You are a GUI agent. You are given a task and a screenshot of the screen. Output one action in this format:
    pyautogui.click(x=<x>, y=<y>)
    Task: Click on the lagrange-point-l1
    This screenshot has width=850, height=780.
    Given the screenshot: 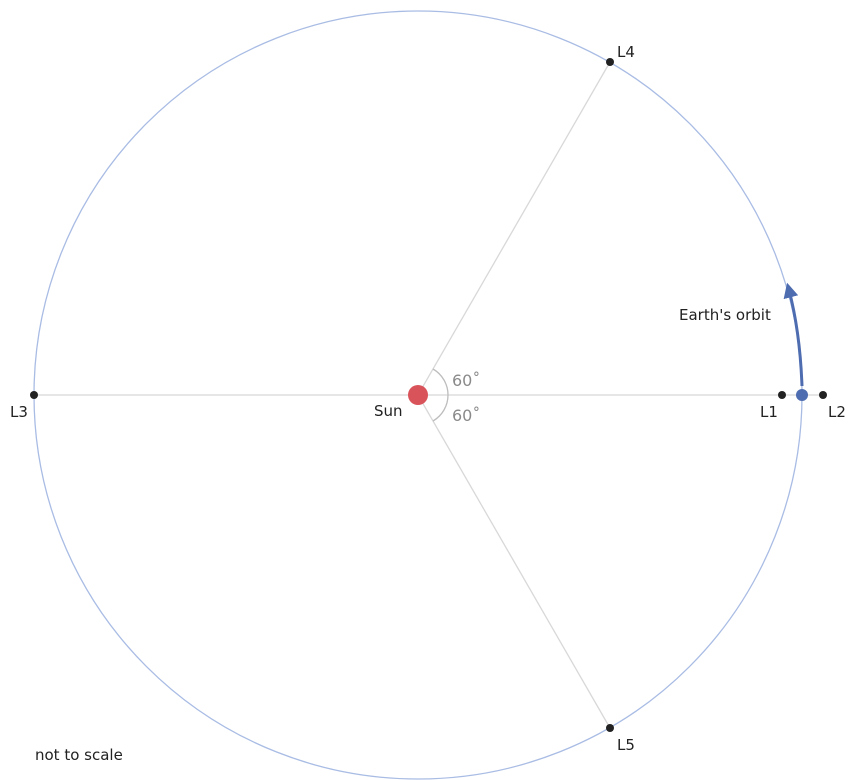 What is the action you would take?
    pyautogui.click(x=782, y=395)
    